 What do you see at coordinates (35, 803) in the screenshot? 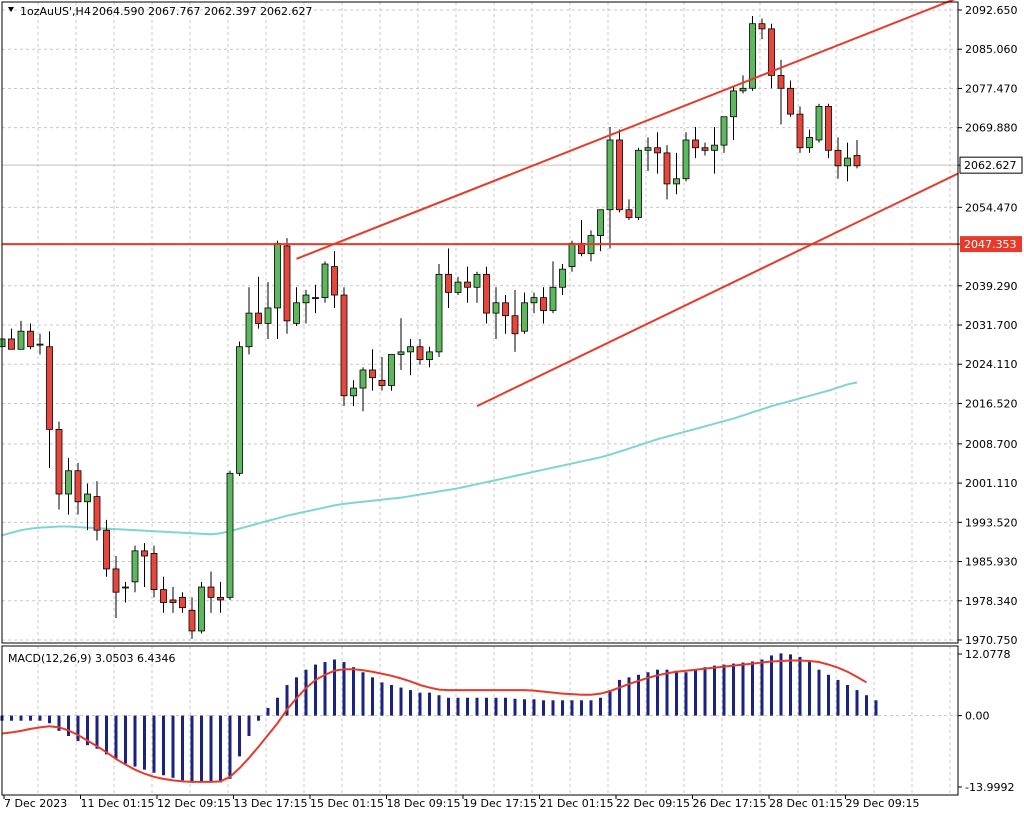
I see `time-tick-label: 7 Dec 2023` at bounding box center [35, 803].